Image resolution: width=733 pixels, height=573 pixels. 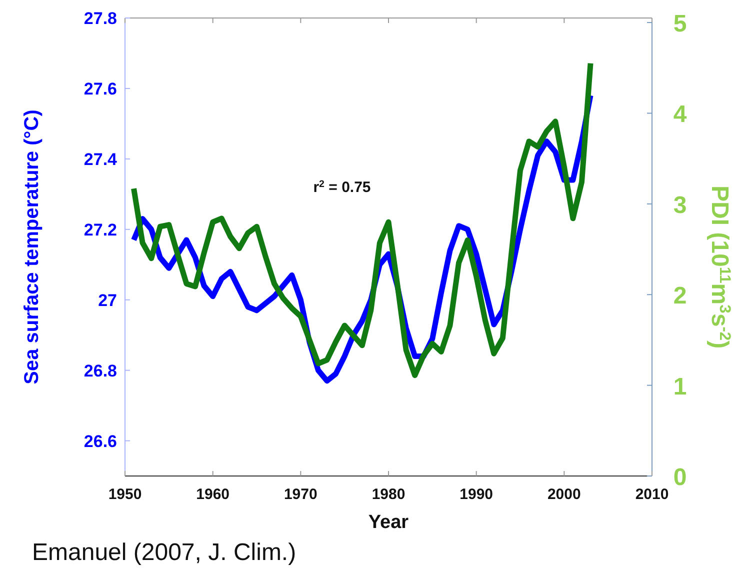 I want to click on y-tick-label: 27.6, so click(x=100, y=88).